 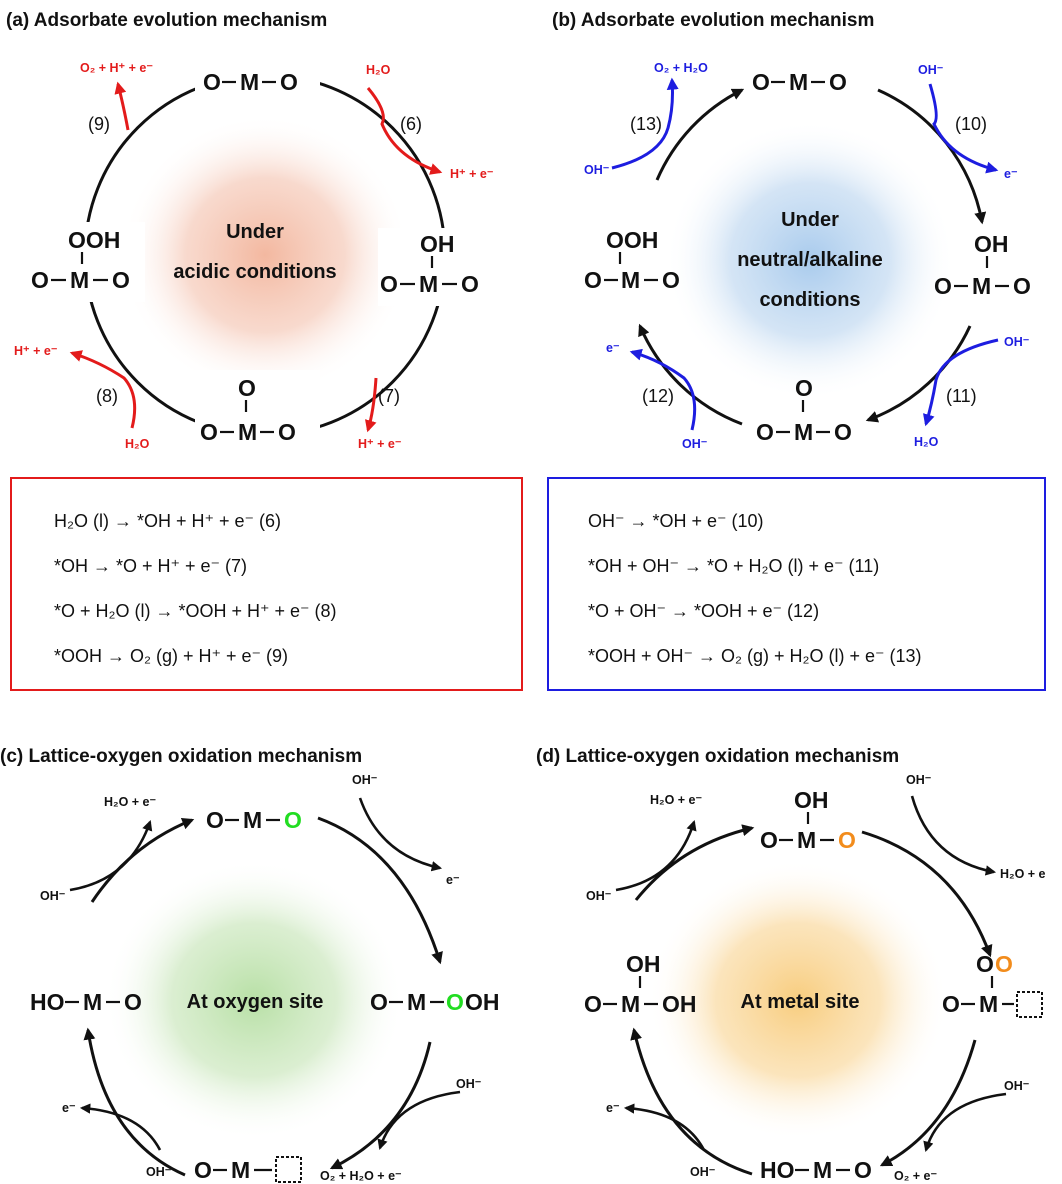 I want to click on panel-c-glow, so click(x=254, y=1000).